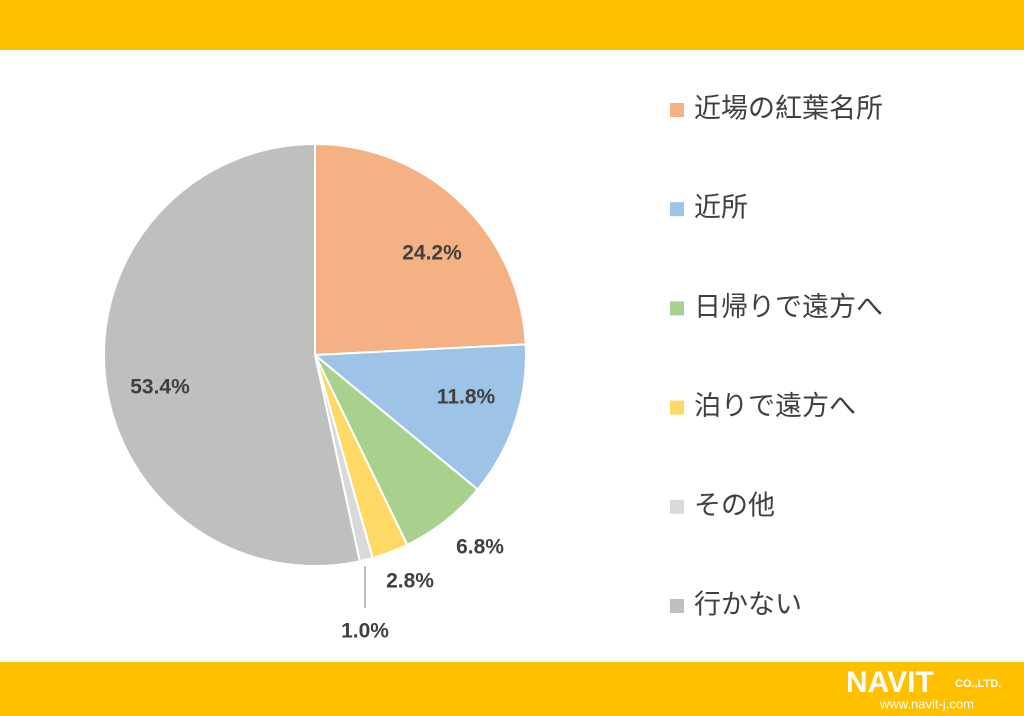 The height and width of the screenshot is (716, 1024). Describe the element at coordinates (466, 397) in the screenshot. I see `value-label: 11.8%` at that location.